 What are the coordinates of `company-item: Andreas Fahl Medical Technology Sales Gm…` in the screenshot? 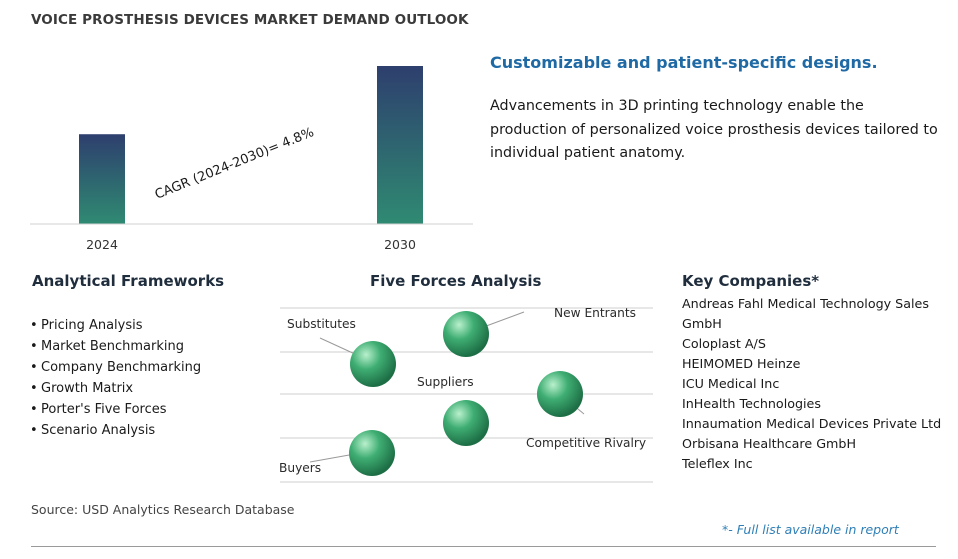 It's located at (805, 313).